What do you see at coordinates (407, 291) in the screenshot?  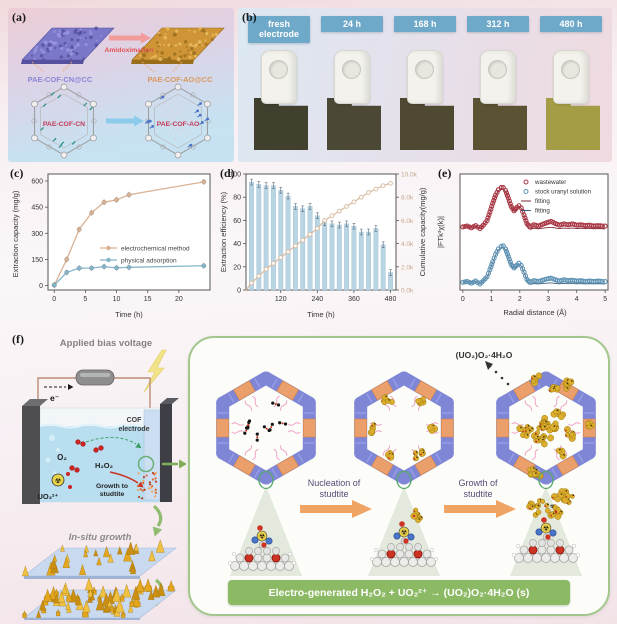 I see `y-tick-right-label: 0.0k` at bounding box center [407, 291].